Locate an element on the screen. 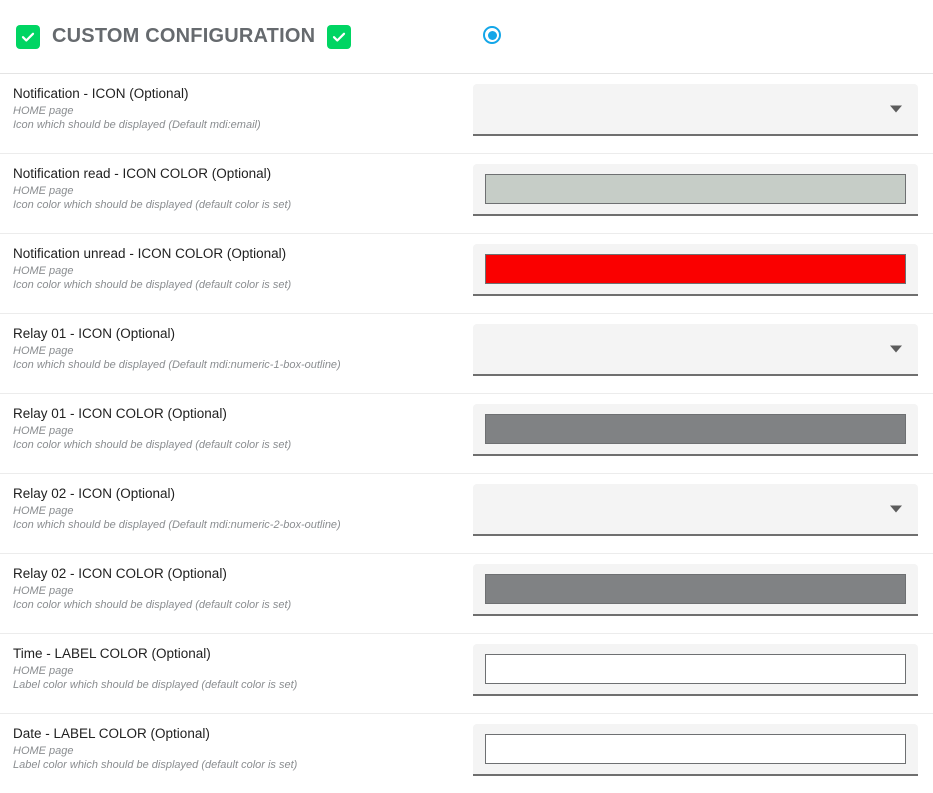  section-enable-checkbox-right is located at coordinates (339, 36).